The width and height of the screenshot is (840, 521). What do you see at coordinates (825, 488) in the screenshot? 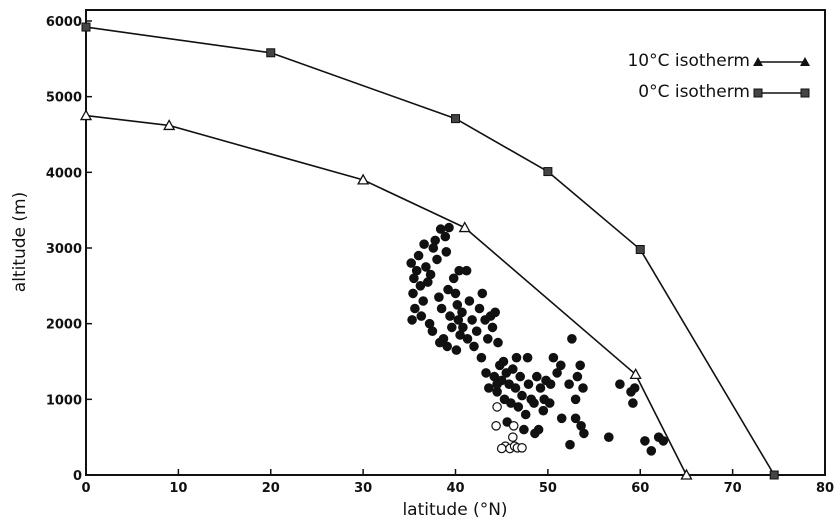
I see `x-tick-label: 80` at bounding box center [825, 488].